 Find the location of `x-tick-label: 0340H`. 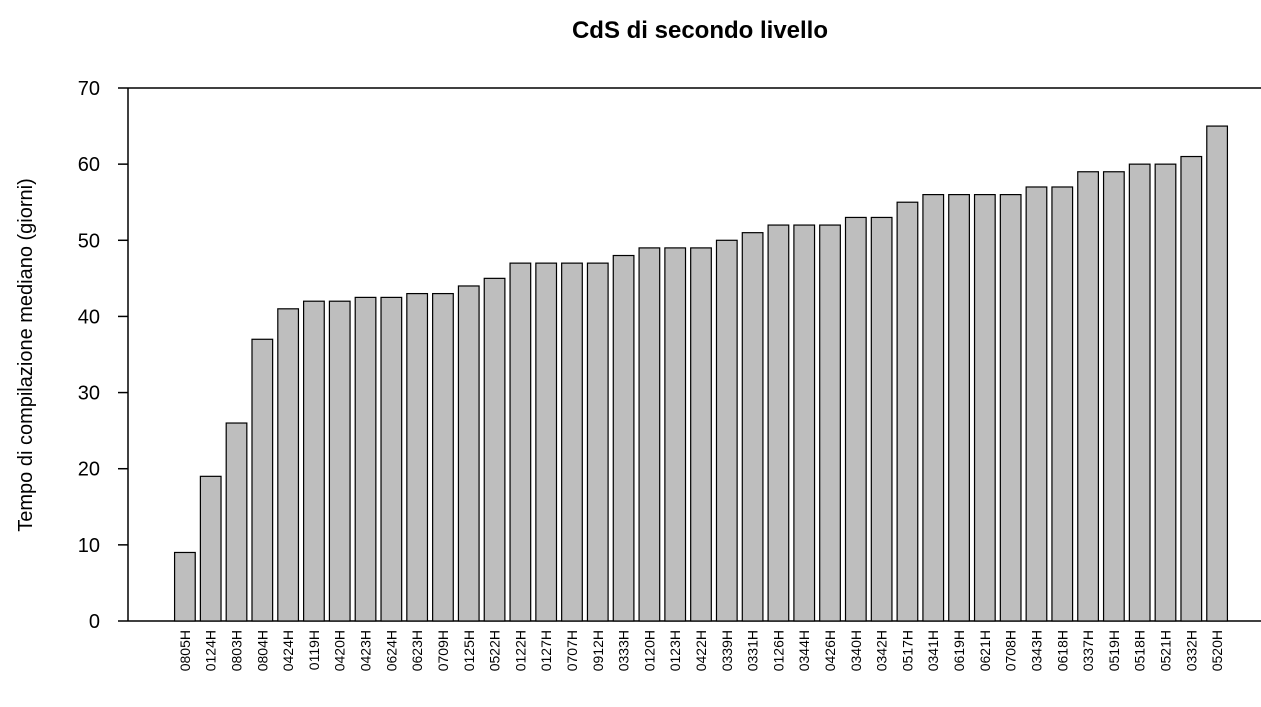

x-tick-label: 0340H is located at coordinates (856, 650).